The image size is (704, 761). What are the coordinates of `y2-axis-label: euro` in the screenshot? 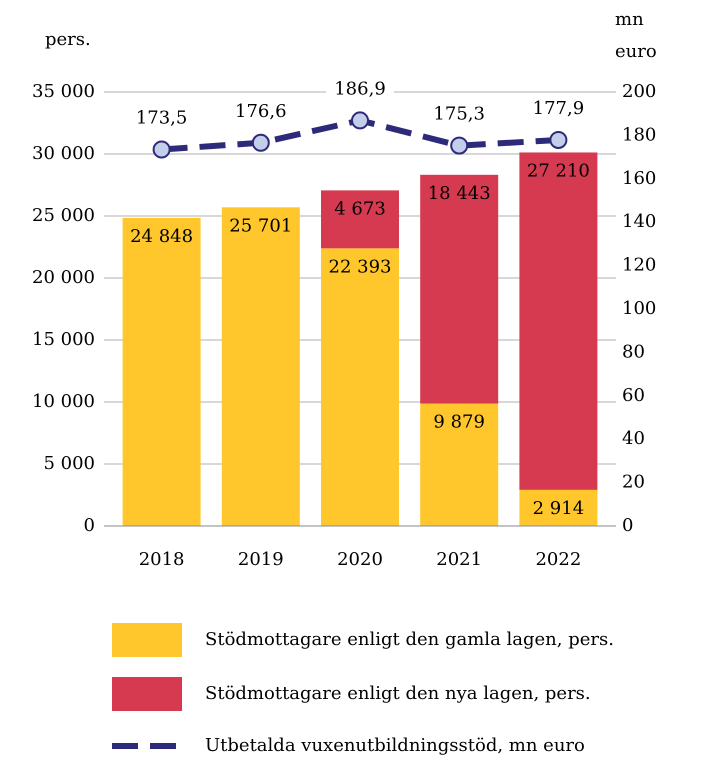 It's located at (636, 51).